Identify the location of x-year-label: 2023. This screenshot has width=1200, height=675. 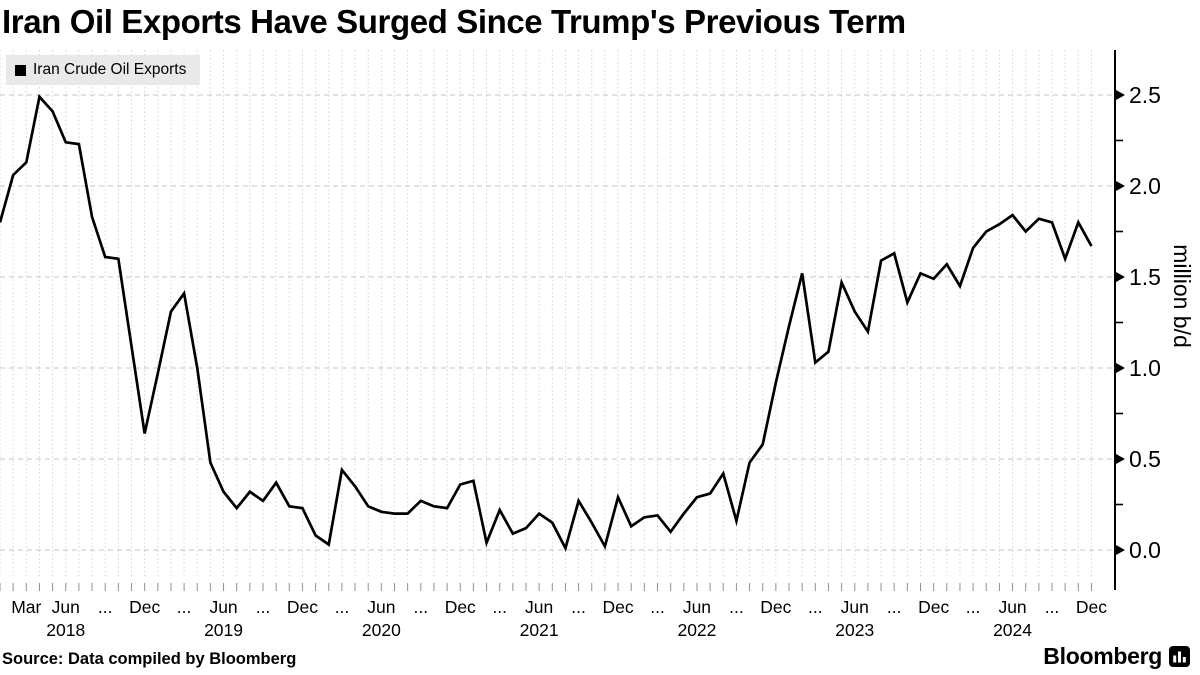
(854, 630).